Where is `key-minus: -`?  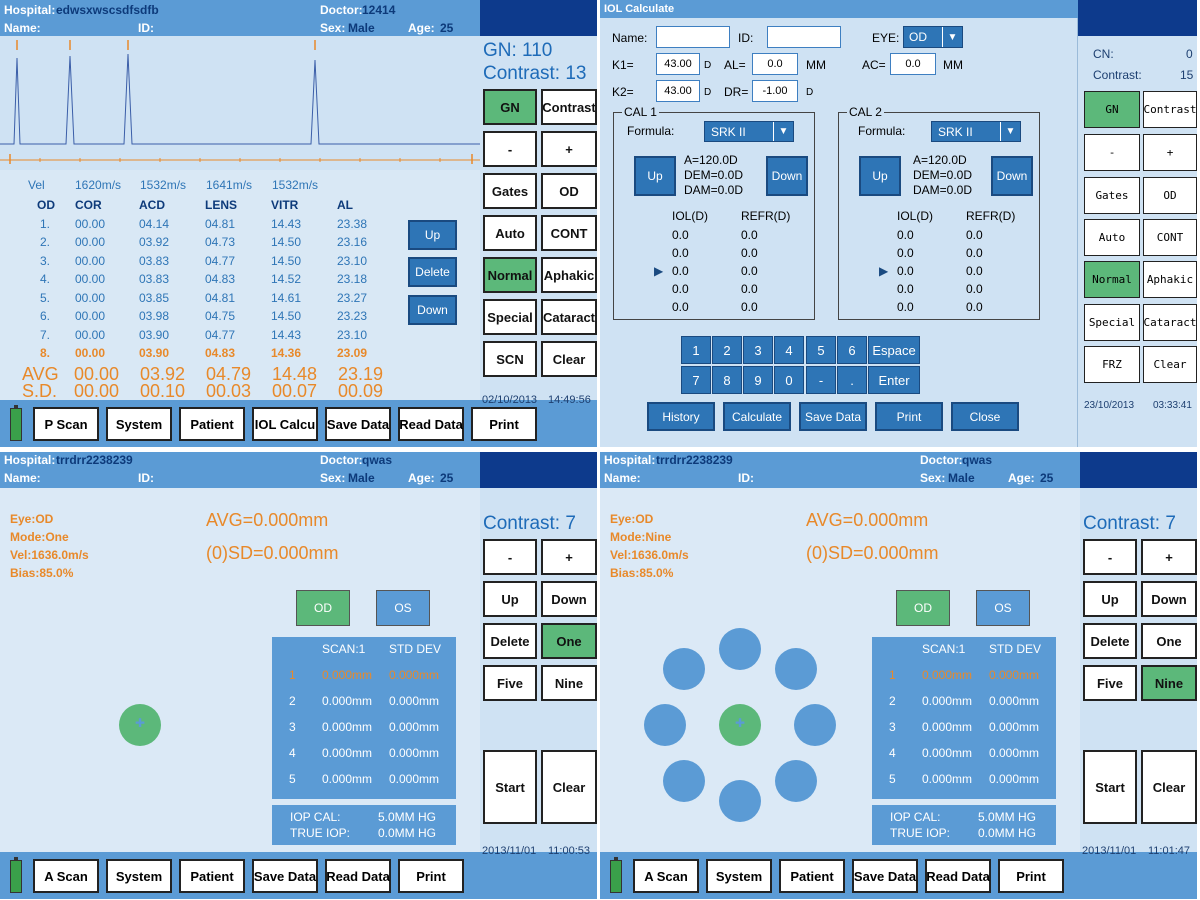 key-minus: - is located at coordinates (821, 380).